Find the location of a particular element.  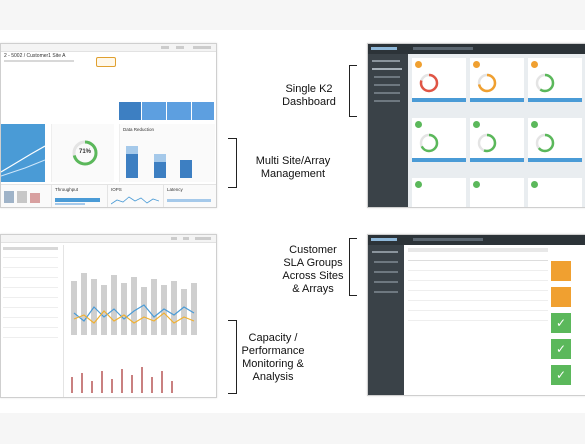

capacity-chart-panel is located at coordinates (23, 153).